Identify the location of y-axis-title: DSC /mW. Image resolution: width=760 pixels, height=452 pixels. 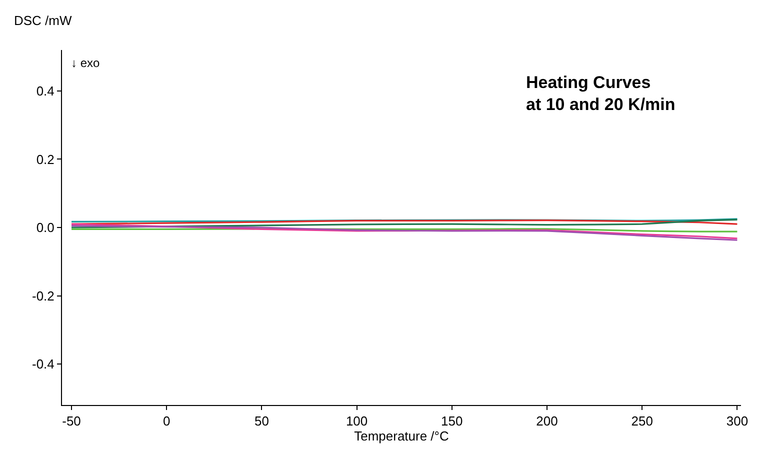
(43, 20).